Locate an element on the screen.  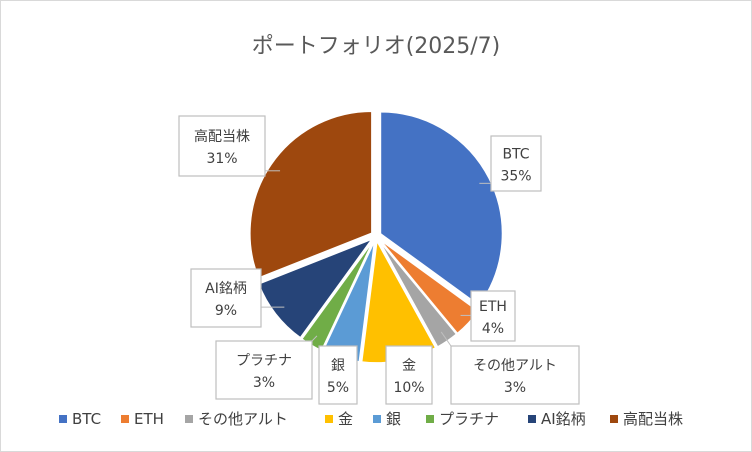
data-label-percent: 9% is located at coordinates (226, 311).